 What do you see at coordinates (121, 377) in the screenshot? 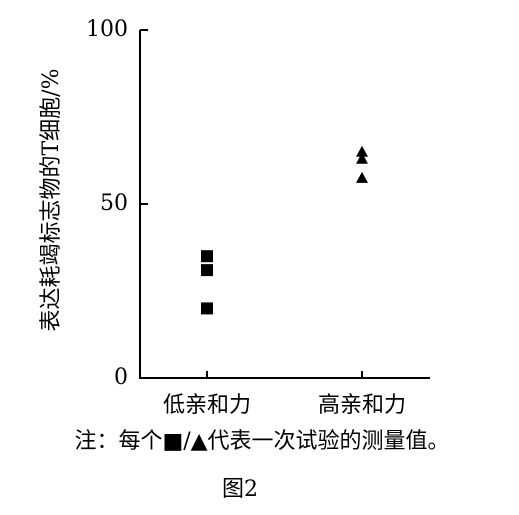
I see `y-tick-label: 0` at bounding box center [121, 377].